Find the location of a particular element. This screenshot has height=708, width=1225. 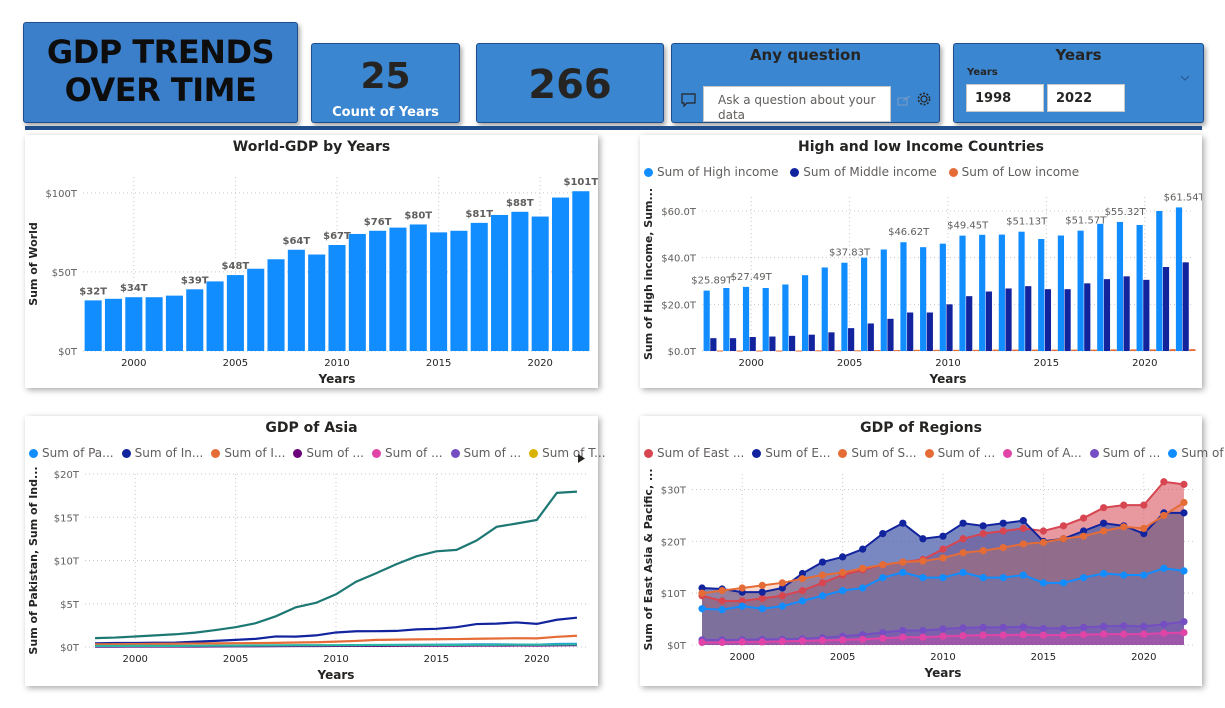

legend-item: Sum of High income is located at coordinates (711, 172).